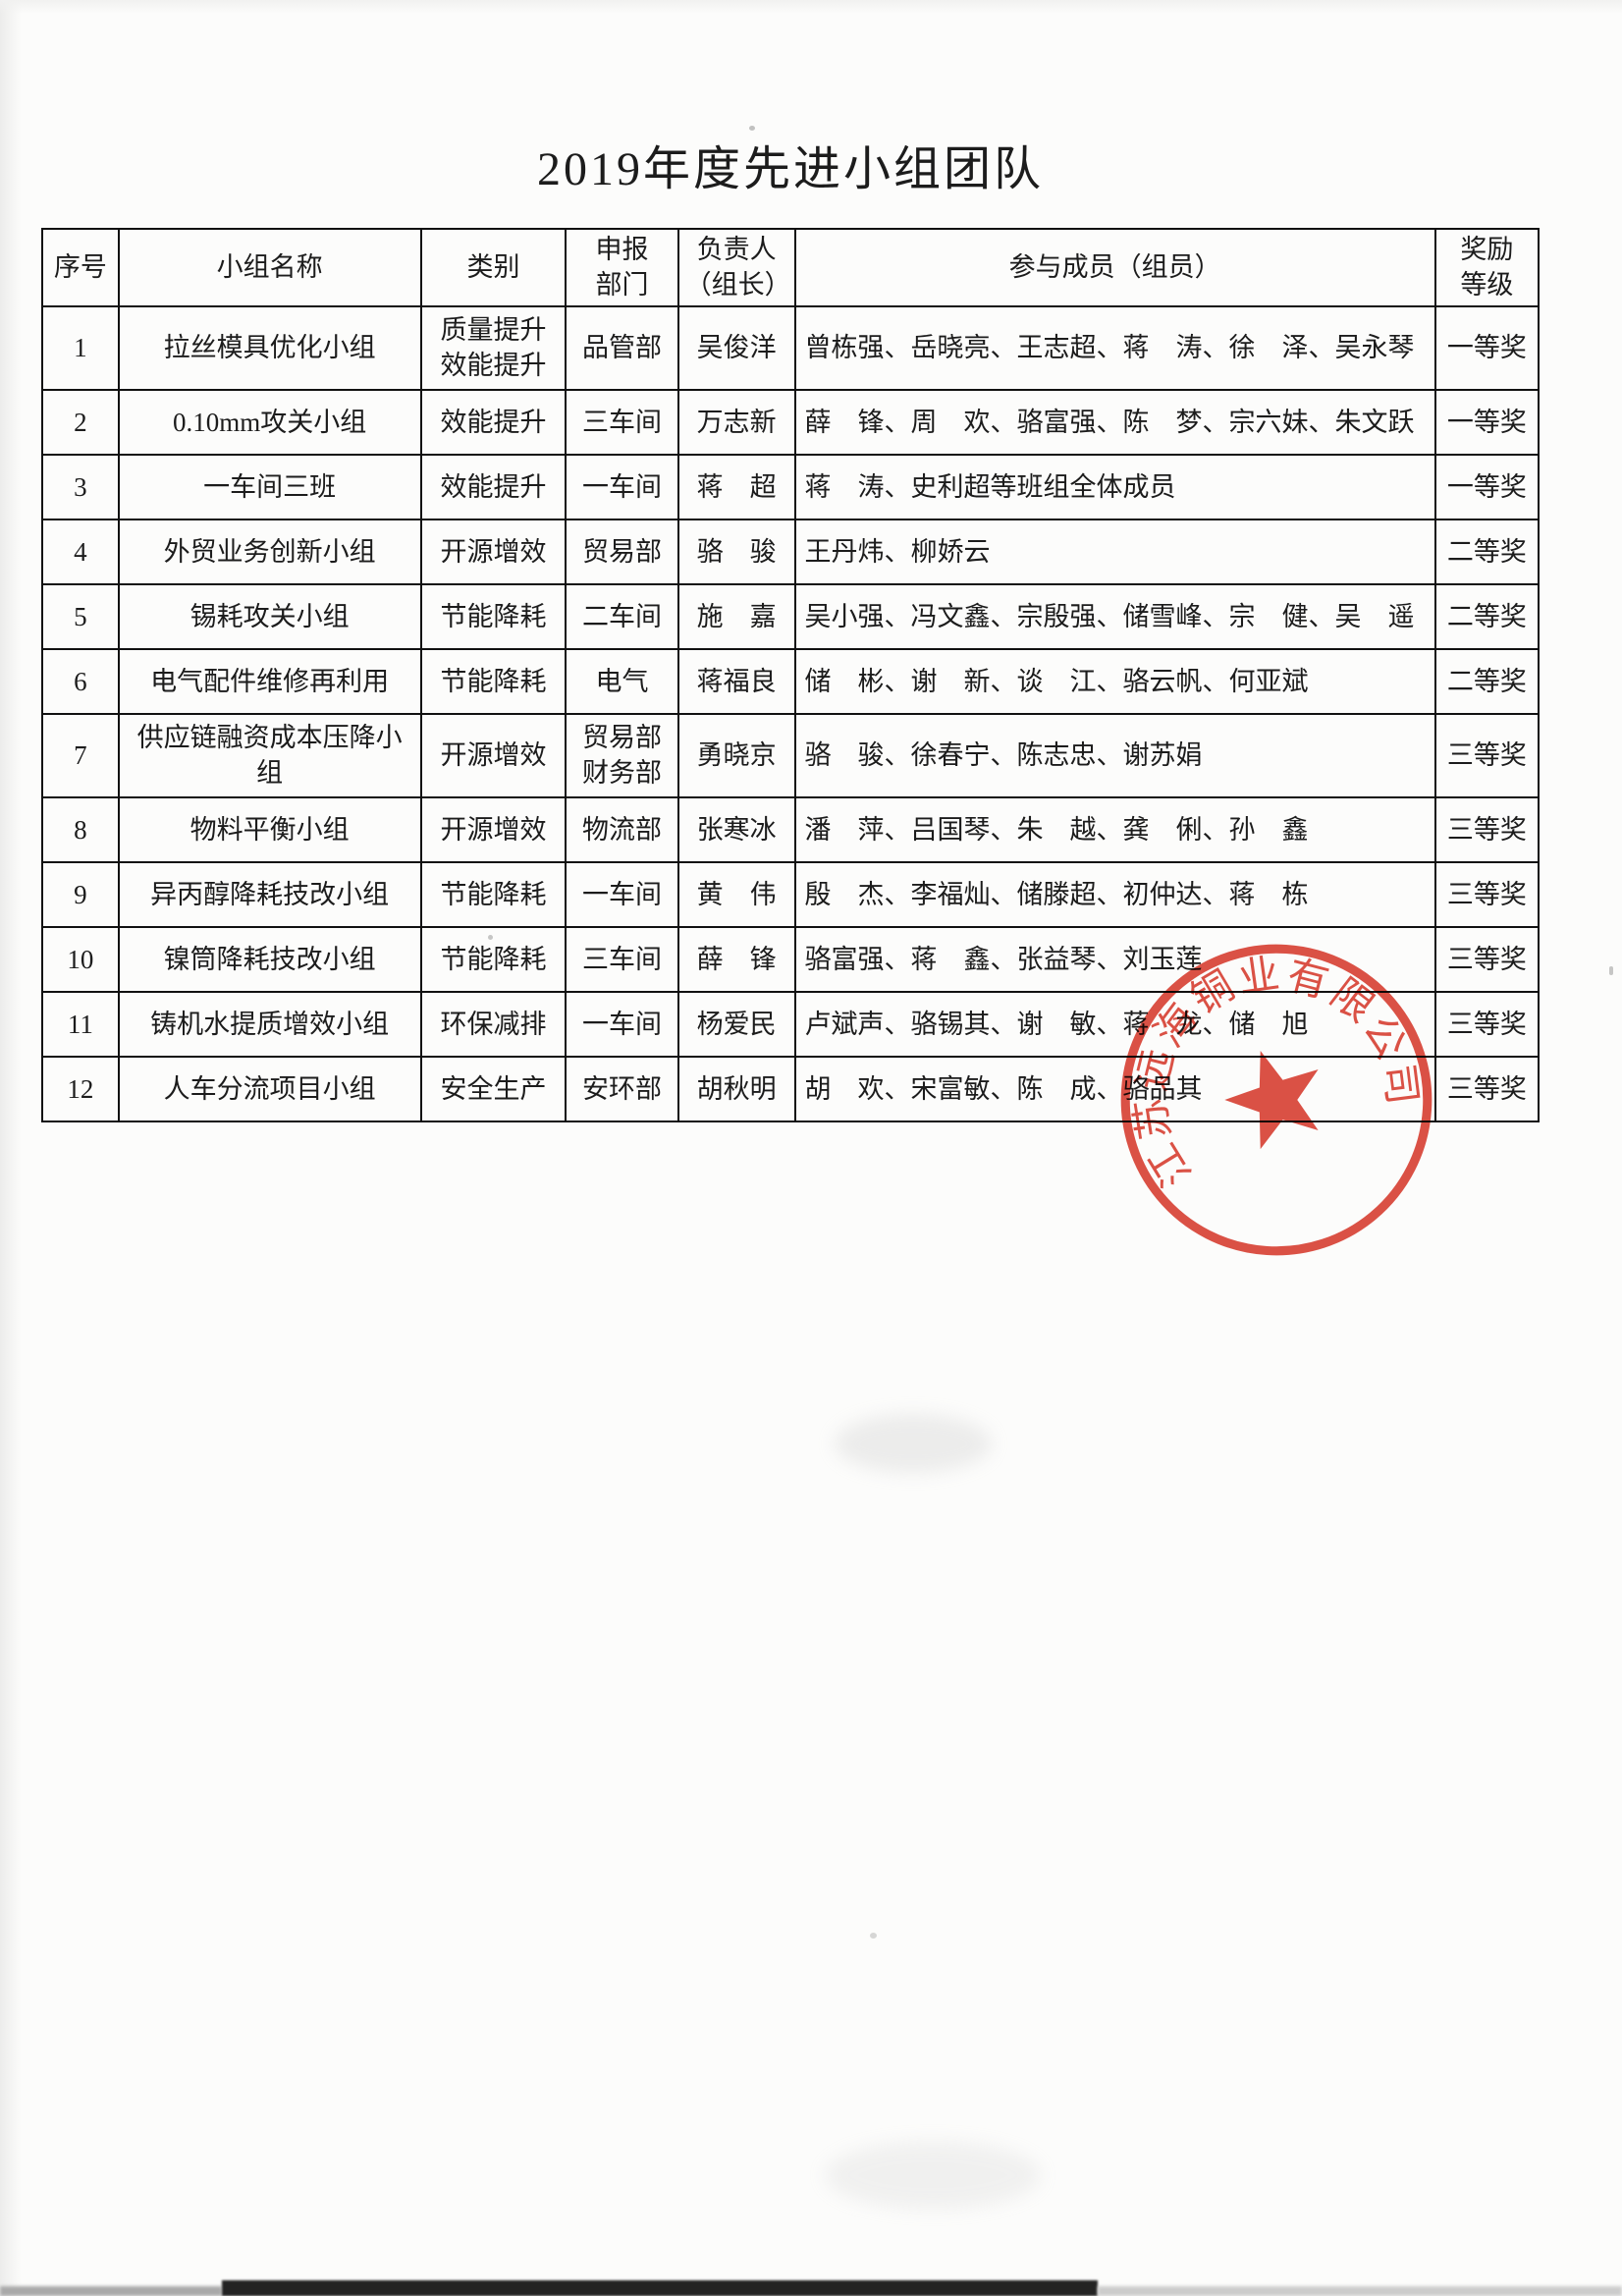 This screenshot has width=1622, height=2296. What do you see at coordinates (80, 347) in the screenshot?
I see `cell-serial: 1` at bounding box center [80, 347].